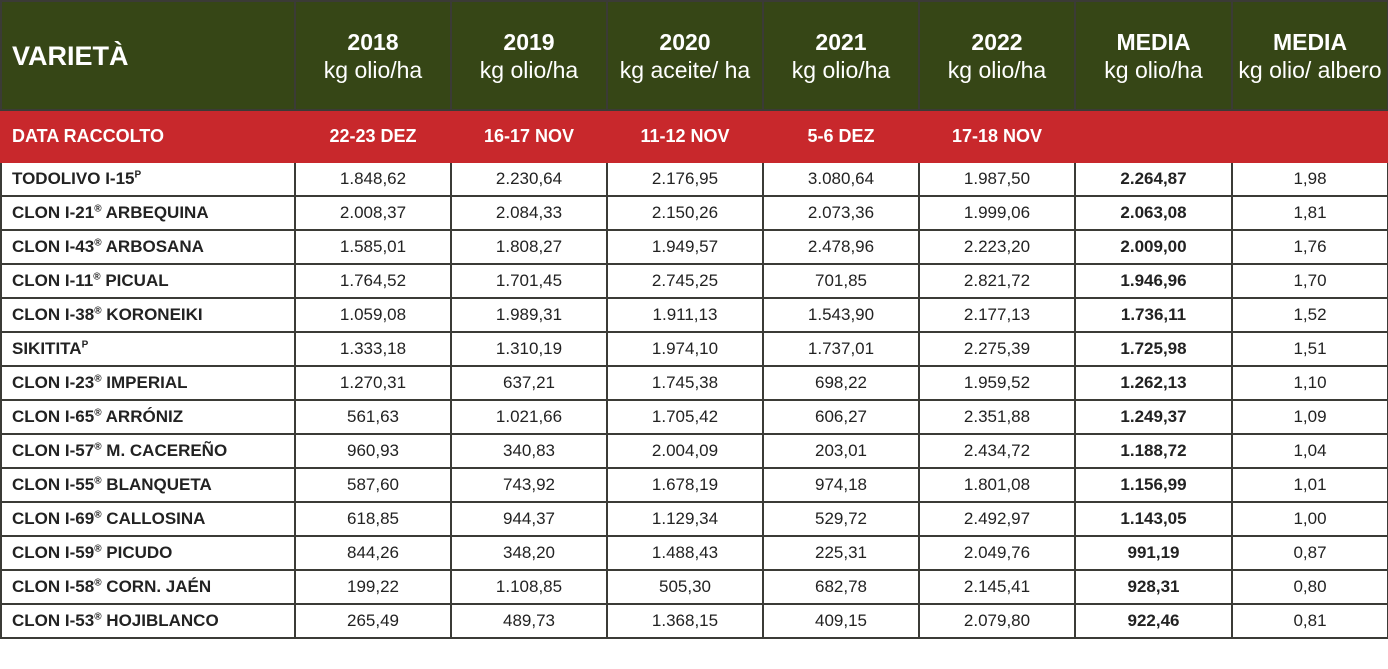 Image resolution: width=1388 pixels, height=669 pixels. I want to click on column-header-2019: 2019 kg olio/ha, so click(529, 55).